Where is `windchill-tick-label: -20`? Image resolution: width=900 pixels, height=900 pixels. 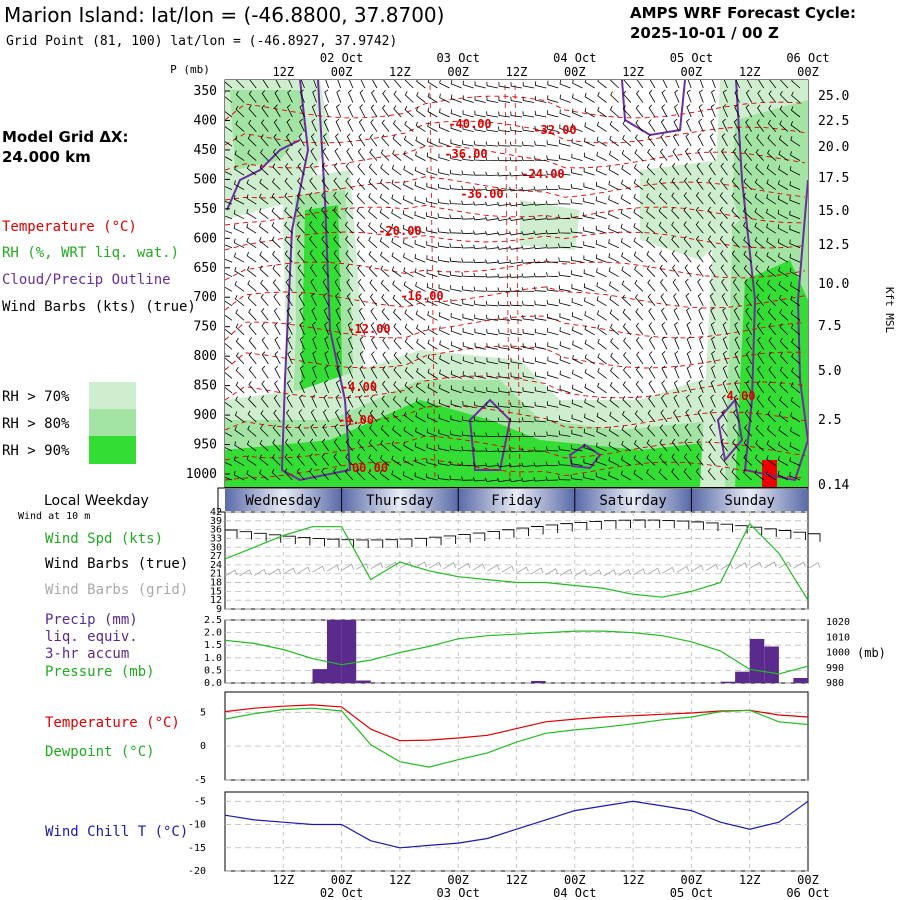 windchill-tick-label: -20 is located at coordinates (197, 871).